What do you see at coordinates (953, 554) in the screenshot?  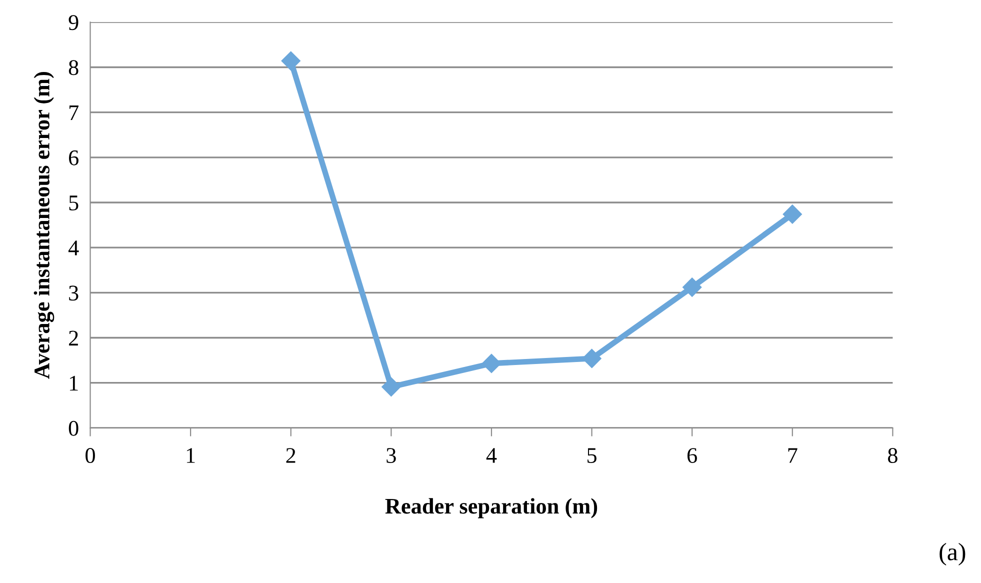 I see `text: (a)` at bounding box center [953, 554].